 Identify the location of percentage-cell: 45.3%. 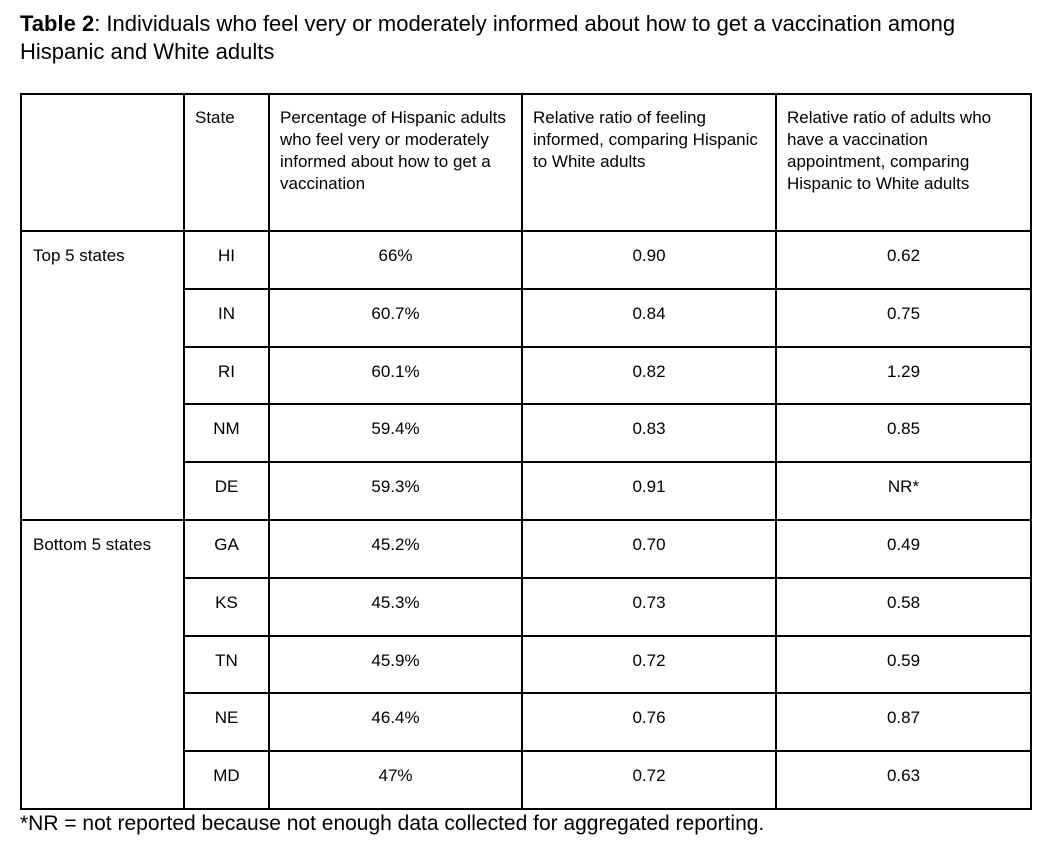
(395, 606).